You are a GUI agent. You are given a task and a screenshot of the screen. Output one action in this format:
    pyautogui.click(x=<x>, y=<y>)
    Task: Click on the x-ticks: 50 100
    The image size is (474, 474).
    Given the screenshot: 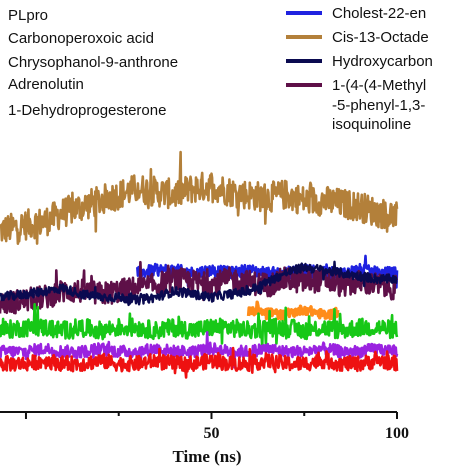 What is the action you would take?
    pyautogui.click(x=216, y=427)
    